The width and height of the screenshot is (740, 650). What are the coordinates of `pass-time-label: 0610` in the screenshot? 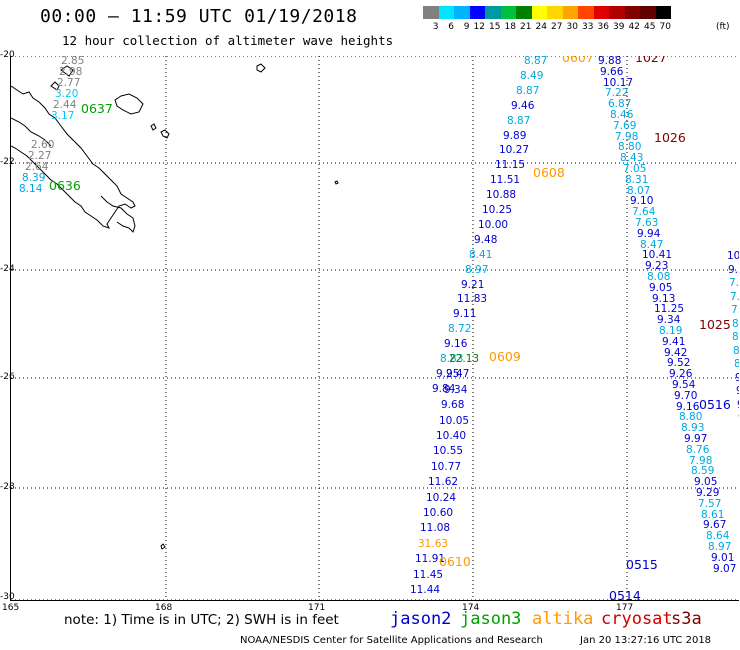 It's located at (455, 561).